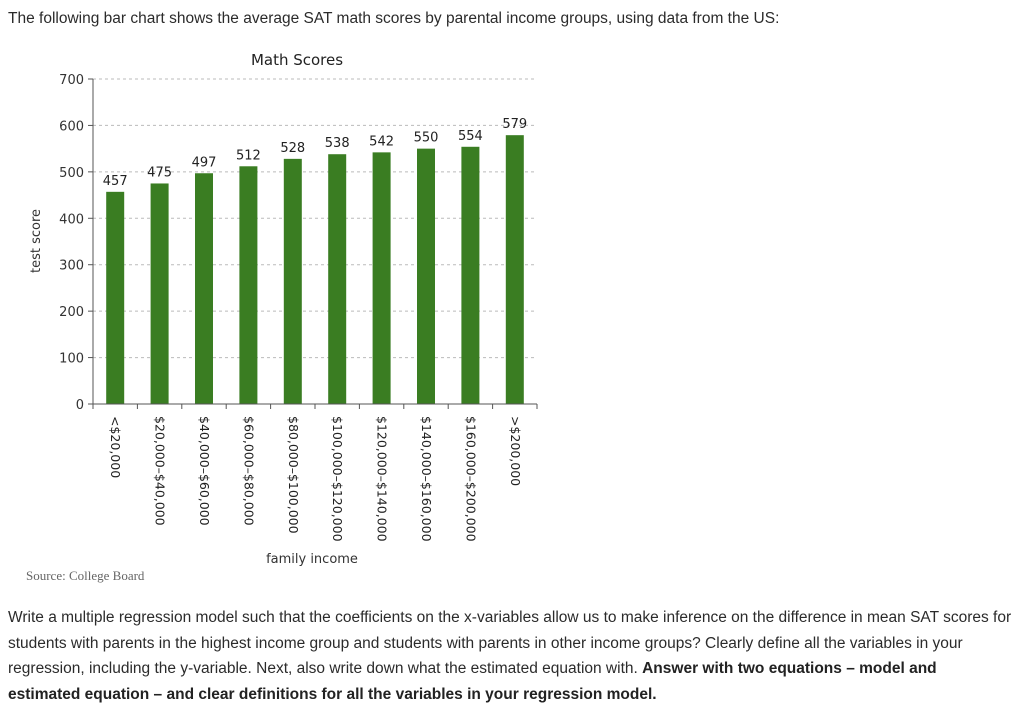 The height and width of the screenshot is (712, 1024). What do you see at coordinates (315, 153) in the screenshot?
I see `data-labels: 457 475 497 512 528 538 542 550 554 579` at bounding box center [315, 153].